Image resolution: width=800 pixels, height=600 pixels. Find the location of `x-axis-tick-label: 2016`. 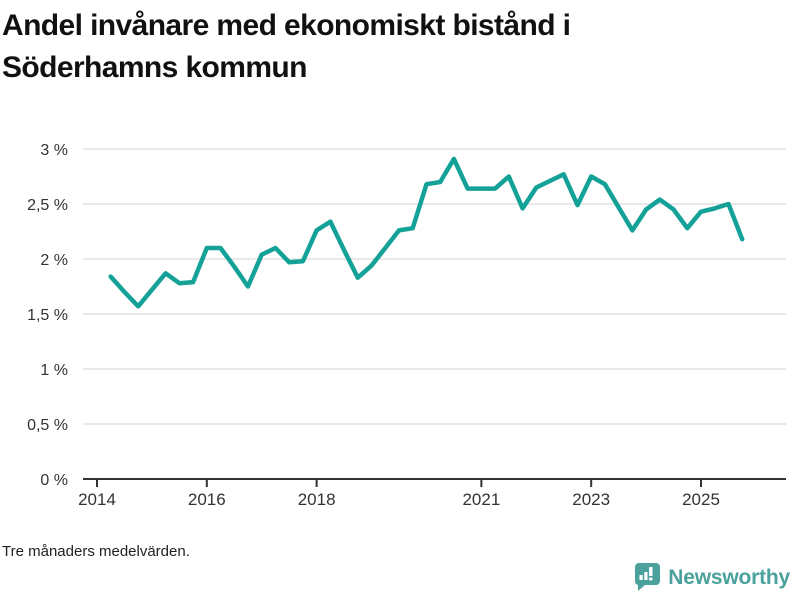

x-axis-tick-label: 2016 is located at coordinates (207, 499).